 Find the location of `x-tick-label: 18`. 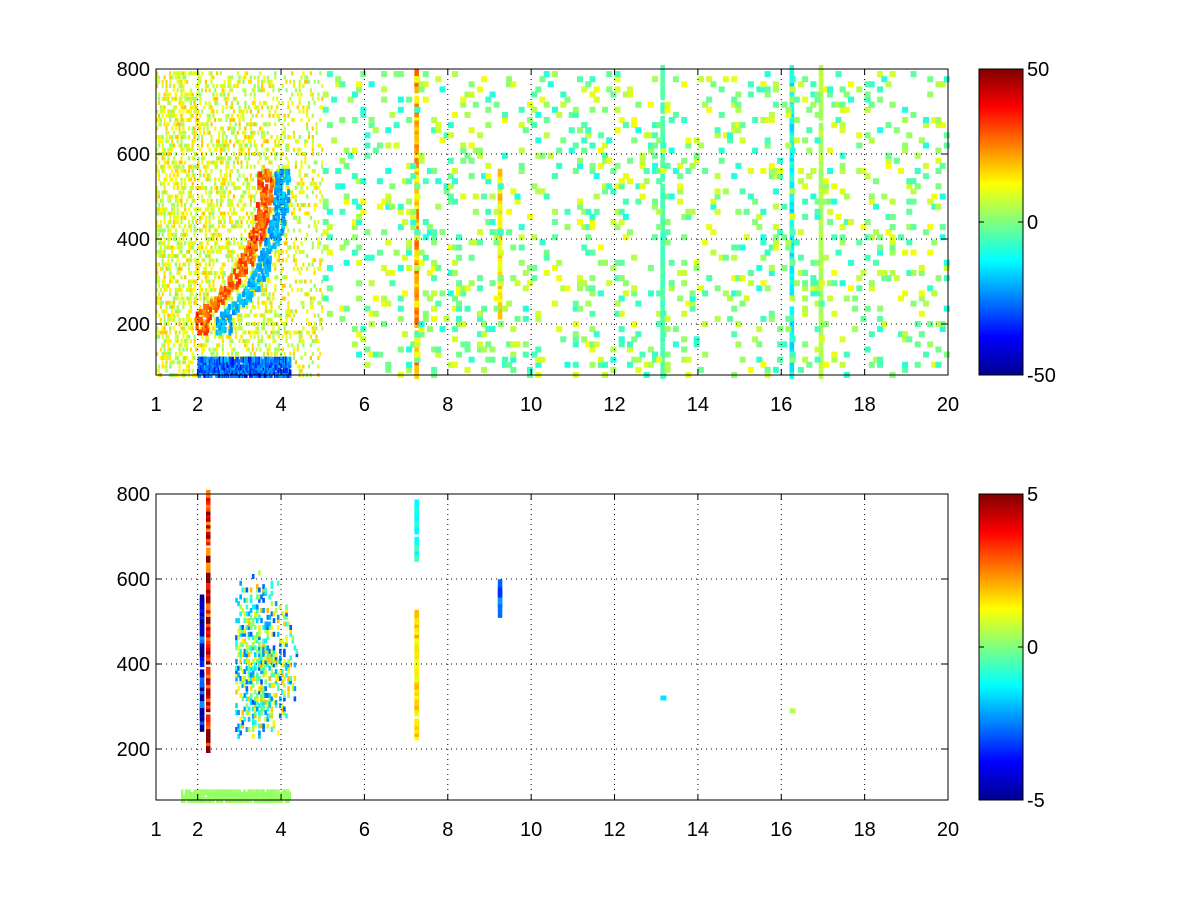

x-tick-label: 18 is located at coordinates (865, 405).